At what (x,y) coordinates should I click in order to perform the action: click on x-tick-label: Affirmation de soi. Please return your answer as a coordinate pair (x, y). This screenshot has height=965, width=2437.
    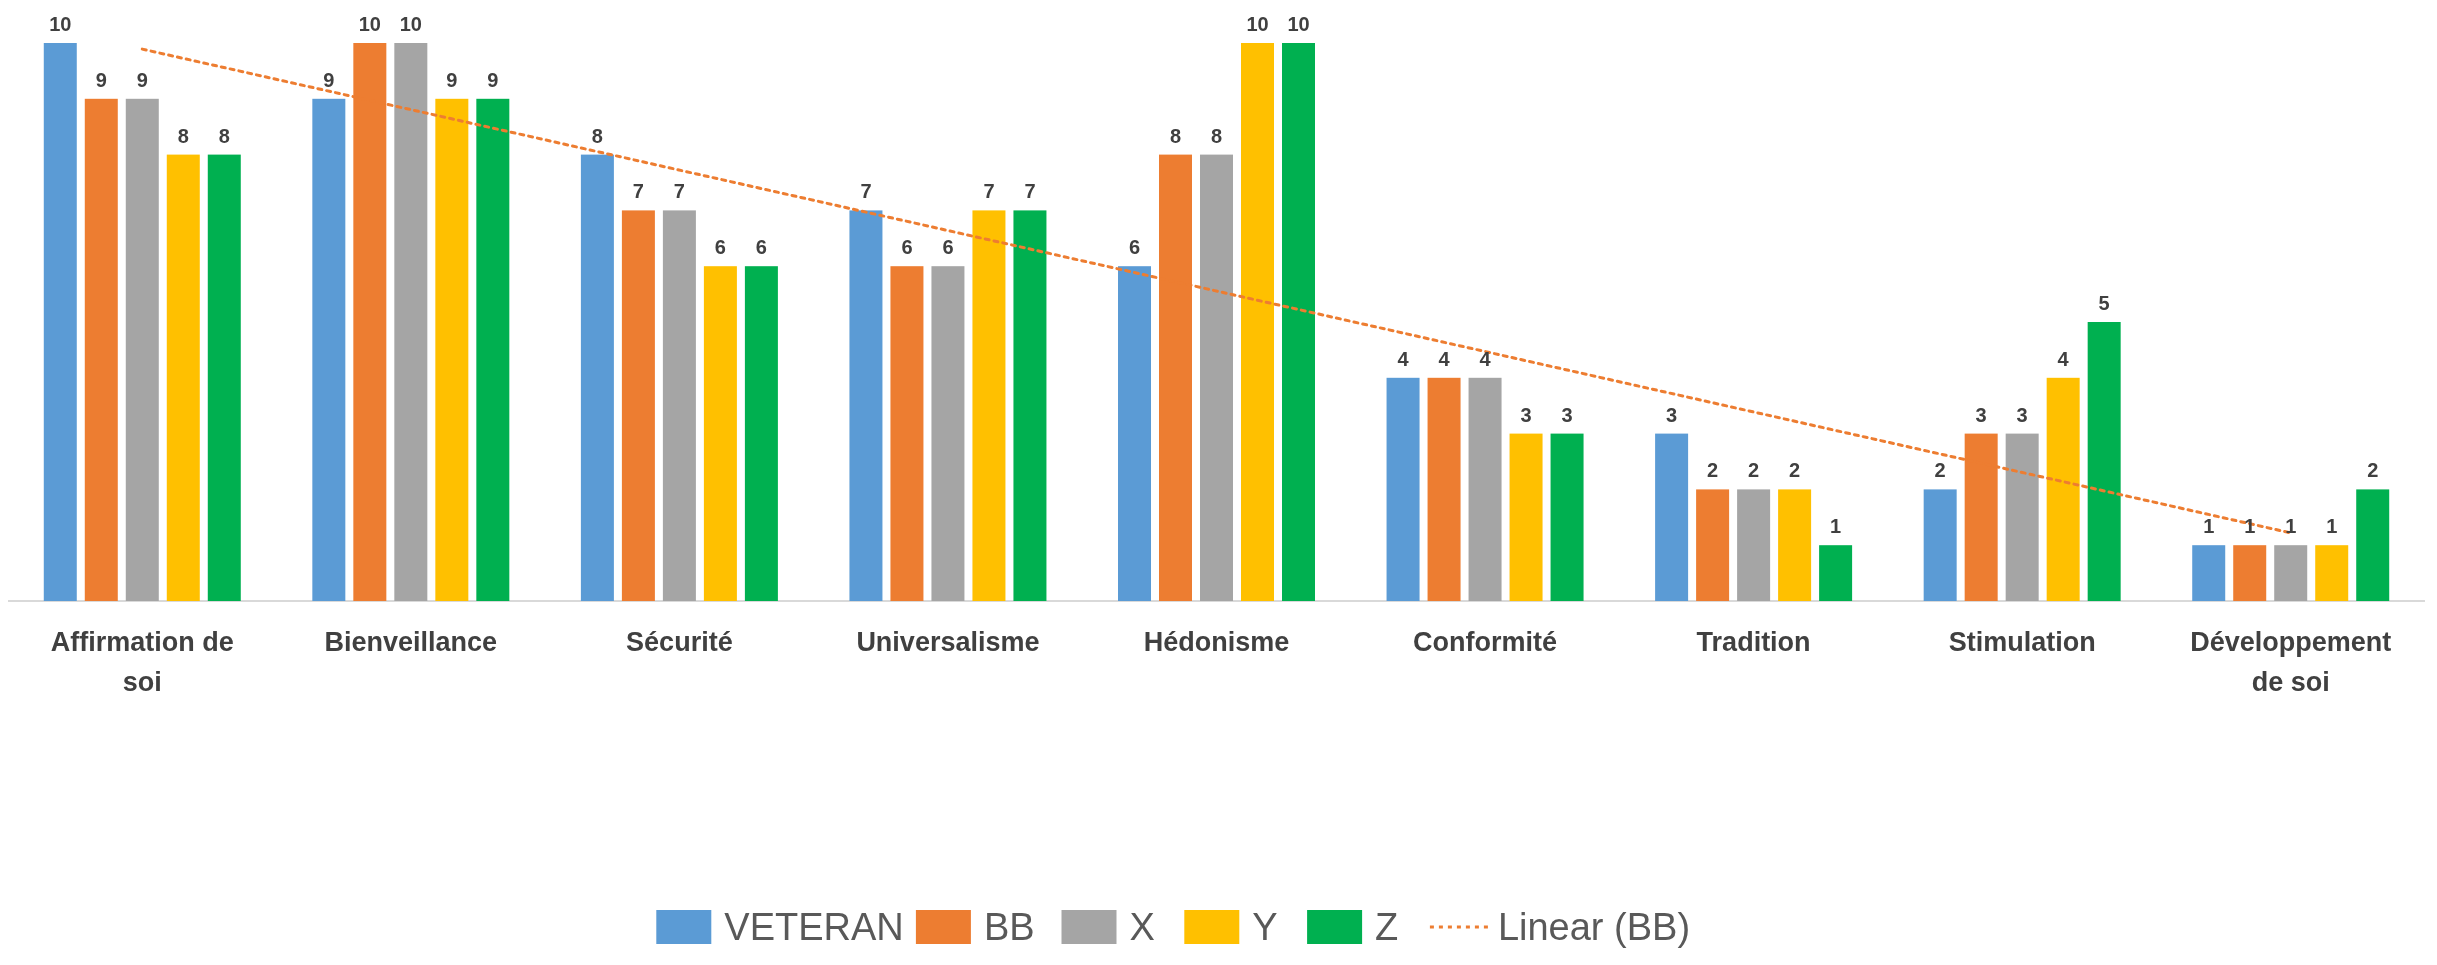
    Looking at the image, I should click on (142, 662).